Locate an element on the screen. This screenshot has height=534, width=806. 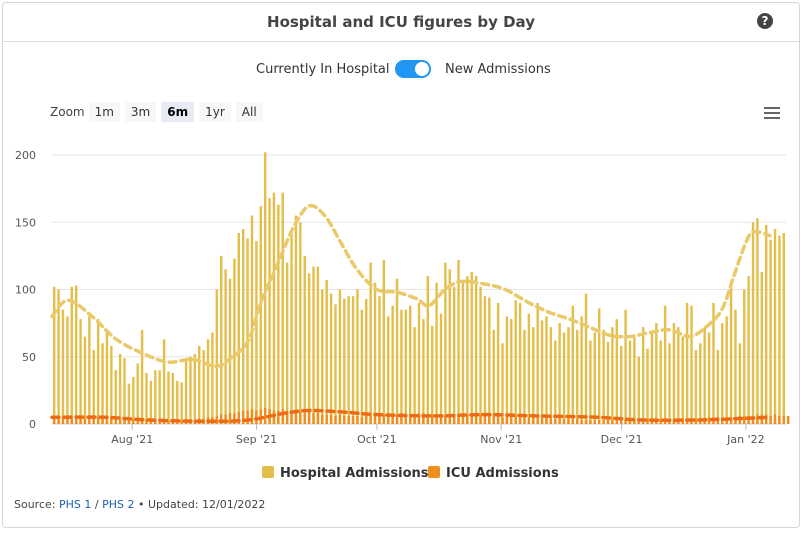
zoom-button-6m: 6m is located at coordinates (178, 112).